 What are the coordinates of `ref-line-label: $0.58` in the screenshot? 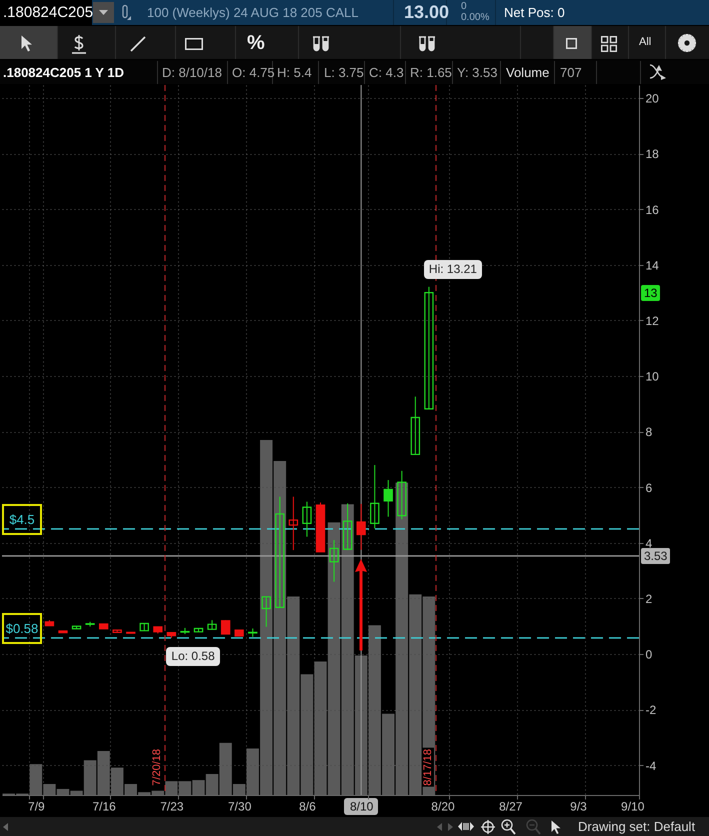 It's located at (22, 628).